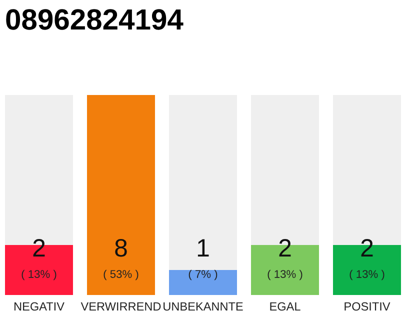 This screenshot has width=410, height=320. What do you see at coordinates (285, 306) in the screenshot?
I see `x-tick-label: EGAL` at bounding box center [285, 306].